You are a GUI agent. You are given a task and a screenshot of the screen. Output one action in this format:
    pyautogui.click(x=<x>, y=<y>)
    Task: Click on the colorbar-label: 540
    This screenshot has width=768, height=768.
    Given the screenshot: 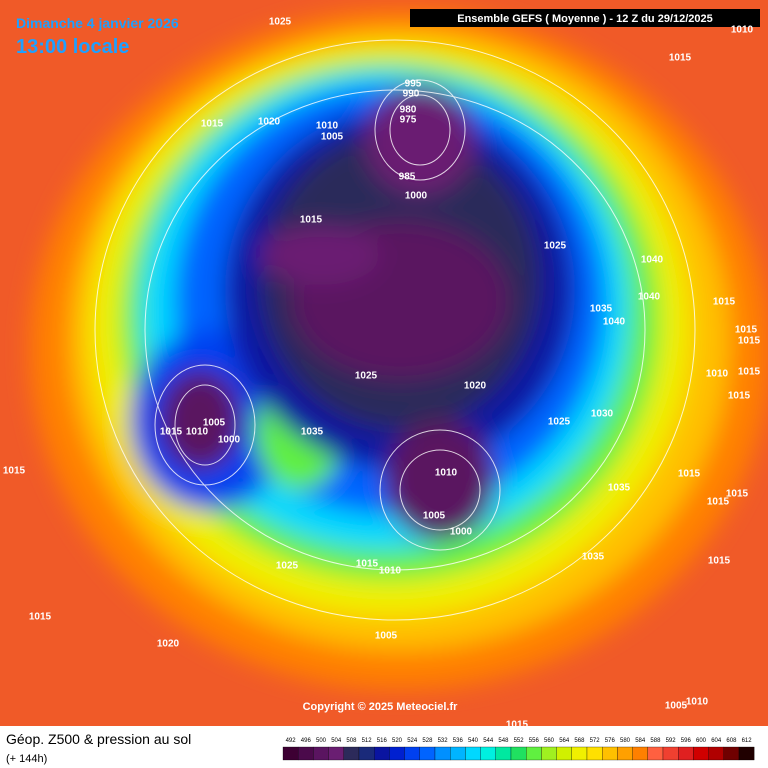 What is the action you would take?
    pyautogui.click(x=473, y=741)
    